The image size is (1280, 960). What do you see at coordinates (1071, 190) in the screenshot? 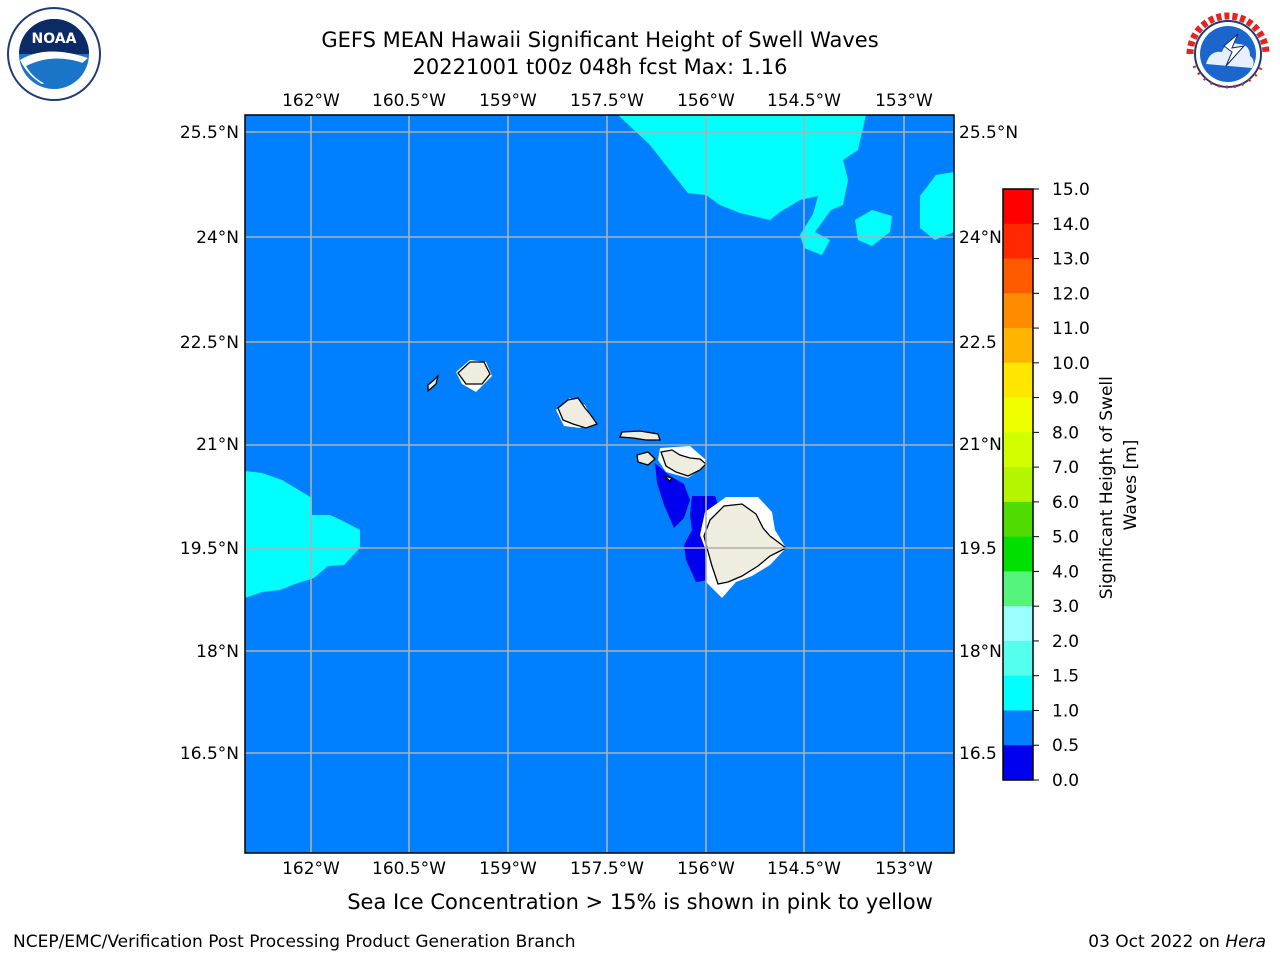
I see `colorbar-tick-label: 15.0` at bounding box center [1071, 190].